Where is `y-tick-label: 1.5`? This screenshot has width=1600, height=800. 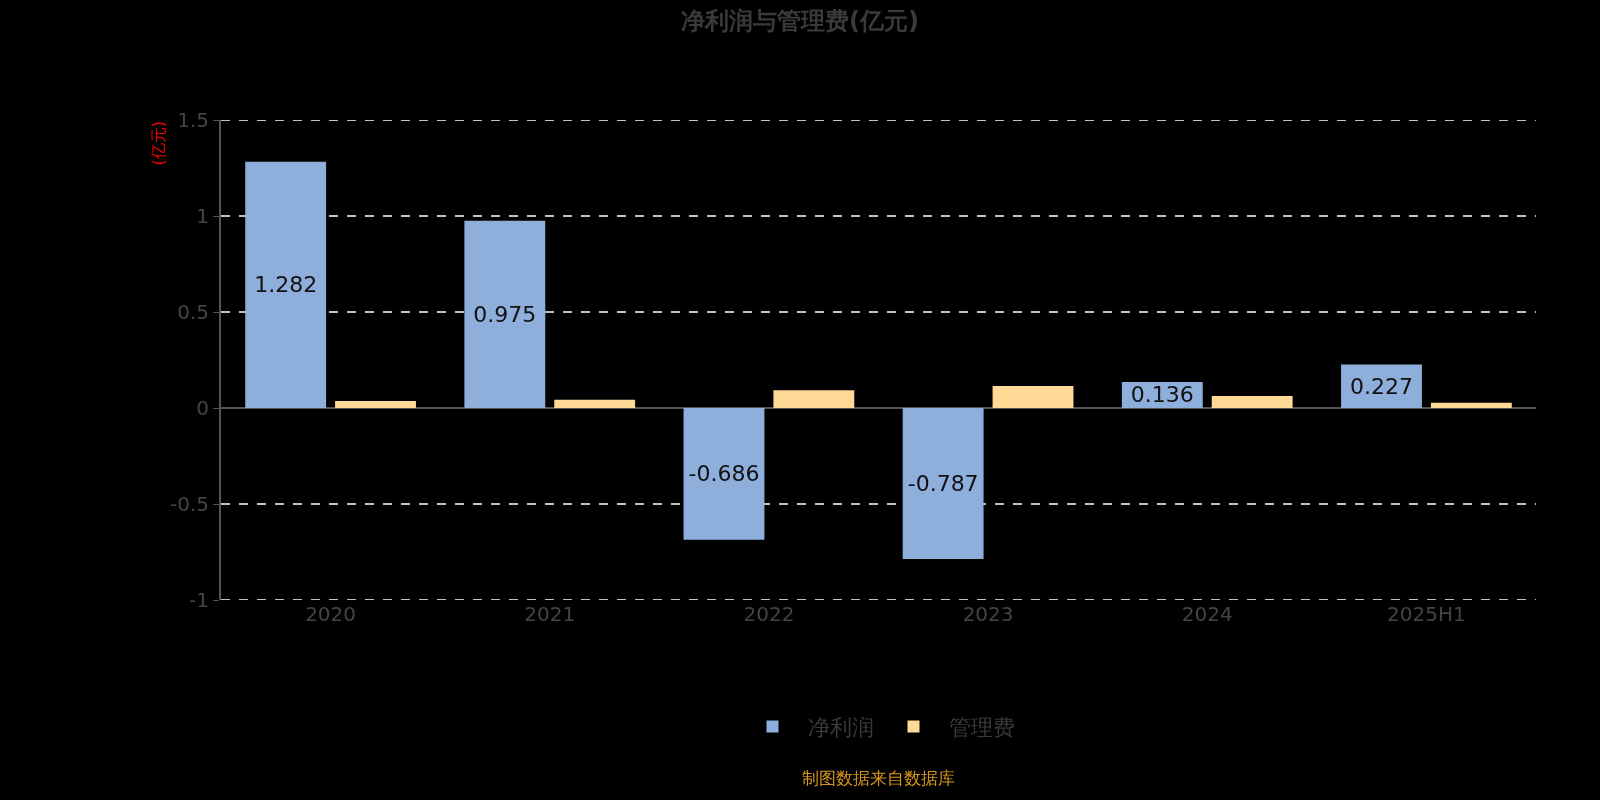
y-tick-label: 1.5 is located at coordinates (193, 120).